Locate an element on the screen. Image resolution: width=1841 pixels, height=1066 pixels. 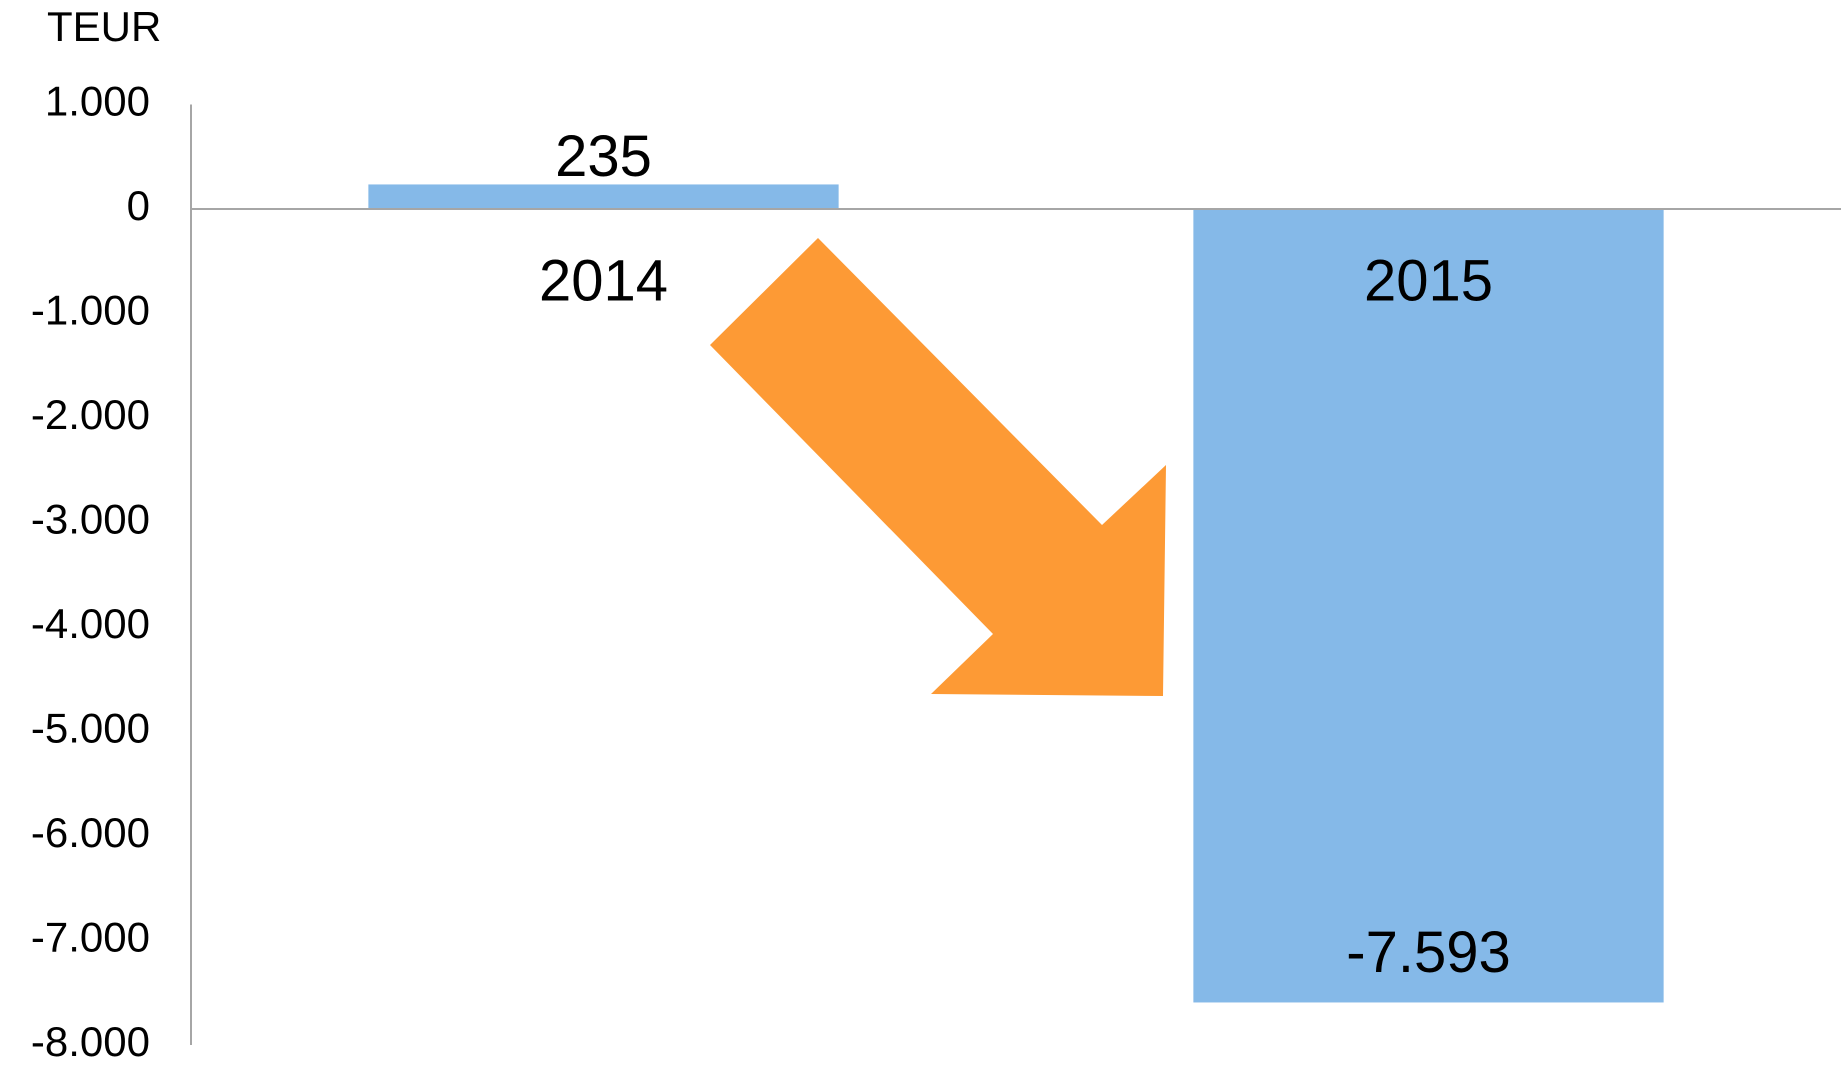
y-tick-label: 1.000 is located at coordinates (97, 101).